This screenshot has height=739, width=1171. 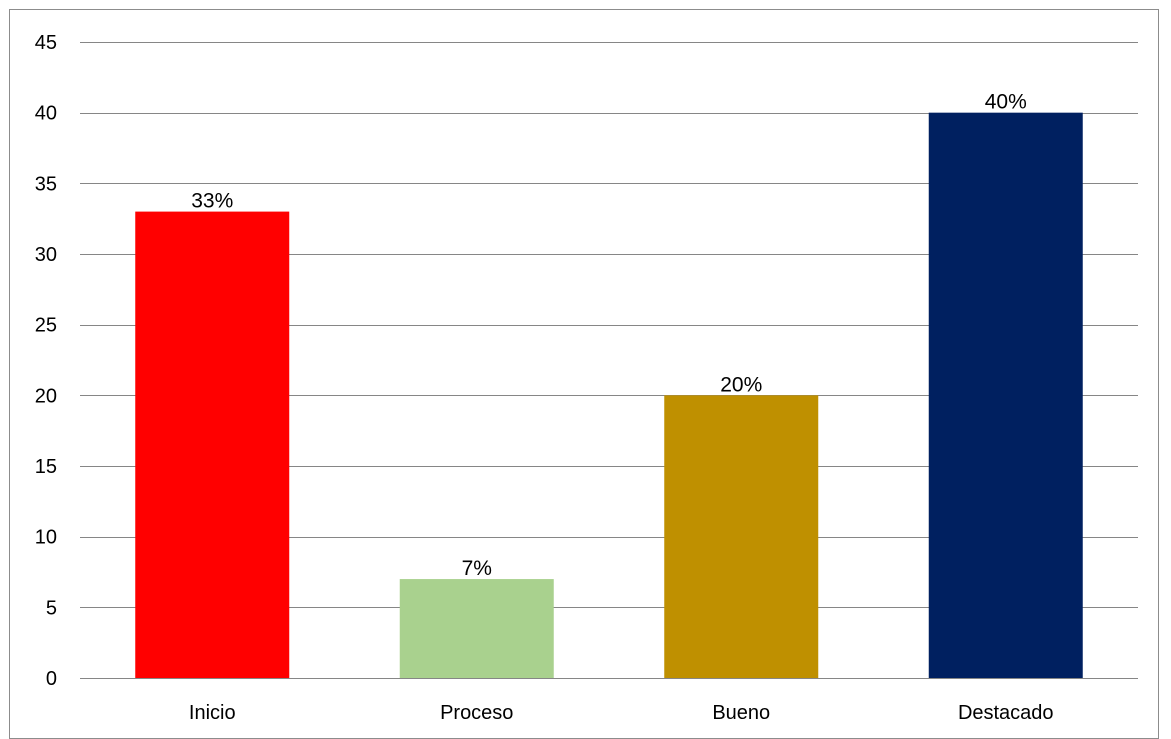 I want to click on x-tick-label-destacado: Destacado, so click(x=1006, y=713).